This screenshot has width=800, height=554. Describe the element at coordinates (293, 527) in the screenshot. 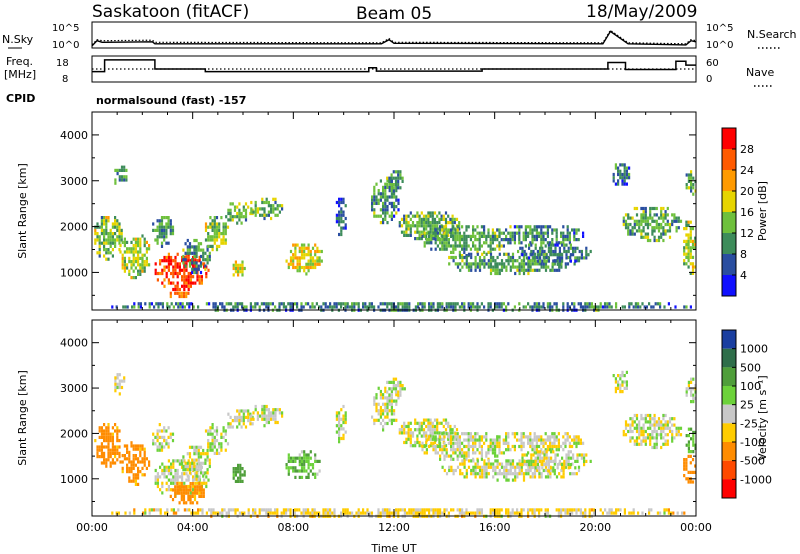

I see `x-tick-label: 08:00` at that location.